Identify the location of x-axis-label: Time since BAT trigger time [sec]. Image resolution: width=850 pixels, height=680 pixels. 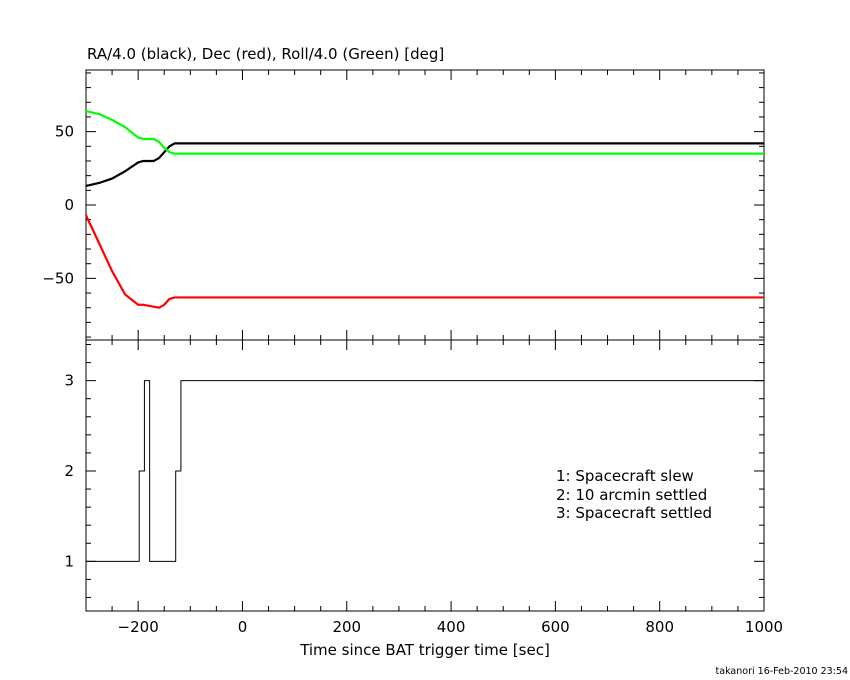
(424, 650).